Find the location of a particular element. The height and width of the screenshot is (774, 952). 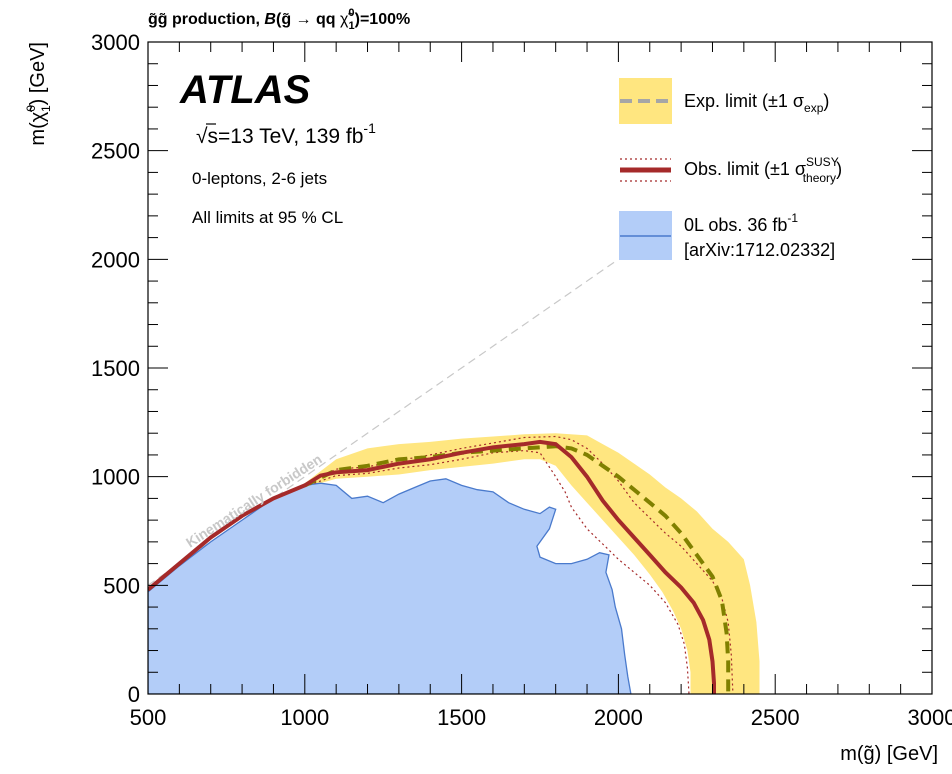

y-tick-label: 3000 is located at coordinates (115, 42).